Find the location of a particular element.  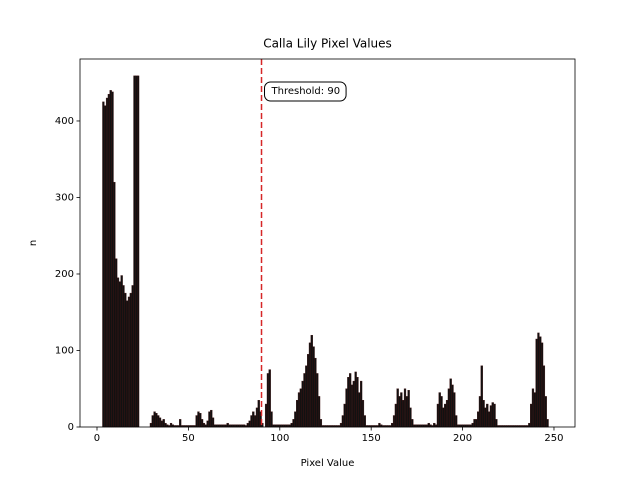

y-axis-label: n is located at coordinates (33, 243).